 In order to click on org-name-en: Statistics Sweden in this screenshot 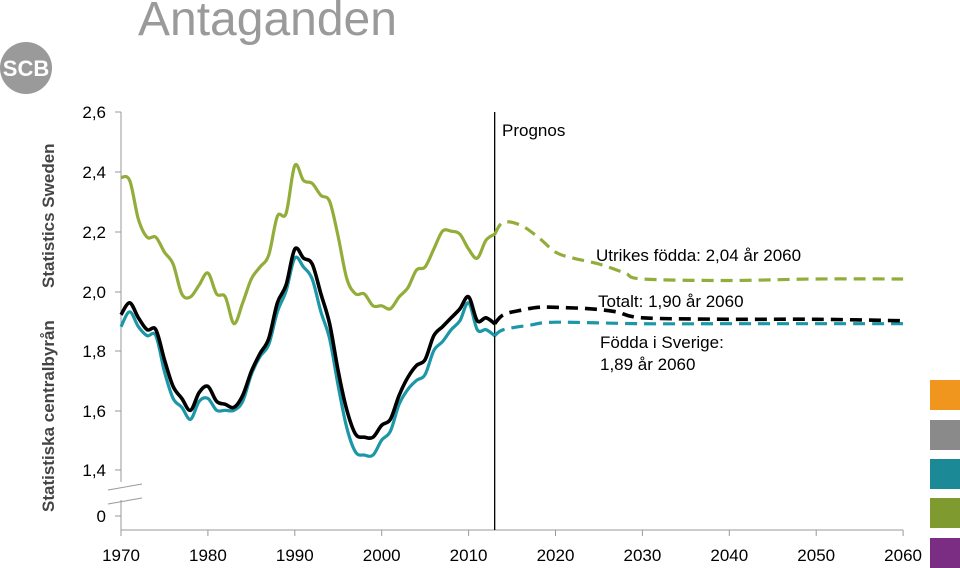, I will do `click(48, 215)`.